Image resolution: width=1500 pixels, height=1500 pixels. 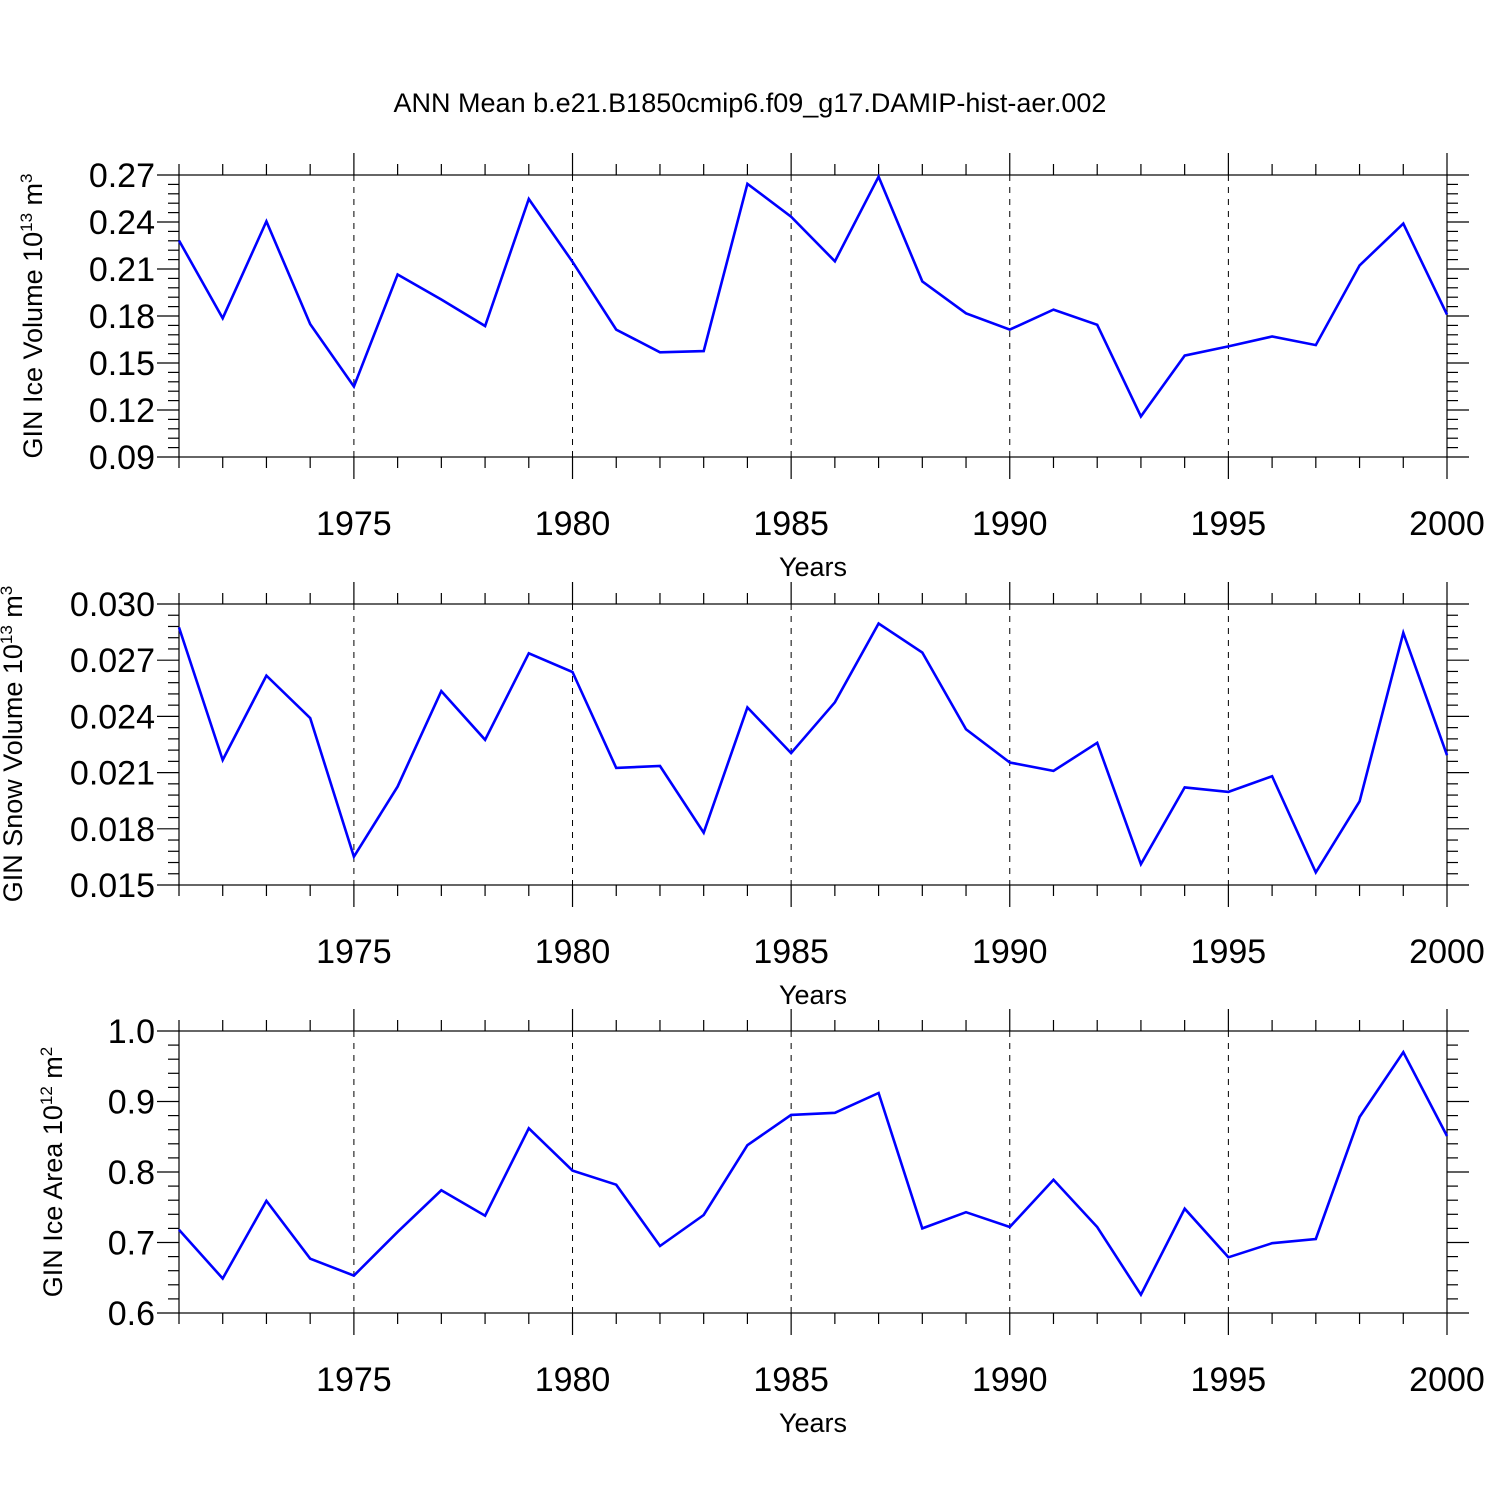 What do you see at coordinates (131, 1173) in the screenshot?
I see `y-tick-label: 0.8` at bounding box center [131, 1173].